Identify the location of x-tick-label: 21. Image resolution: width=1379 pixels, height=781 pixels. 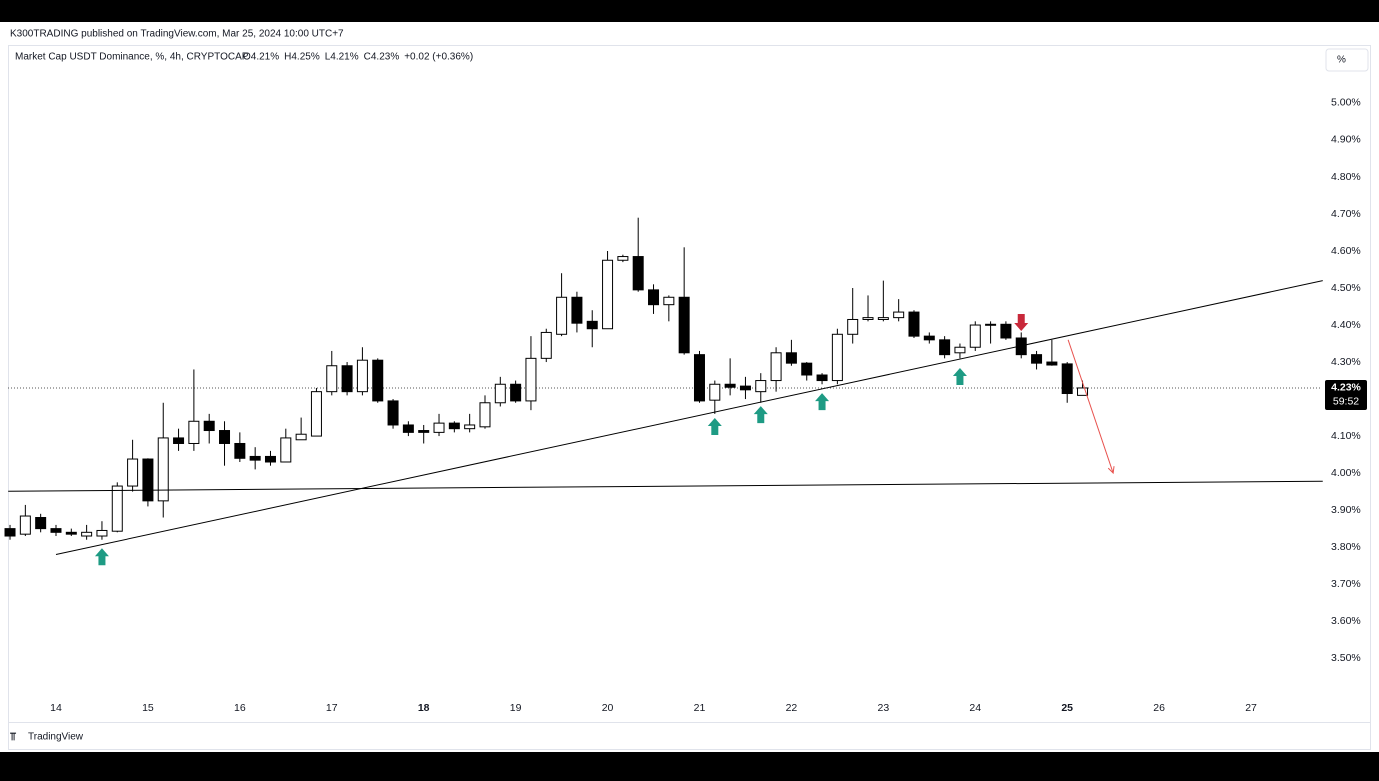
(700, 708).